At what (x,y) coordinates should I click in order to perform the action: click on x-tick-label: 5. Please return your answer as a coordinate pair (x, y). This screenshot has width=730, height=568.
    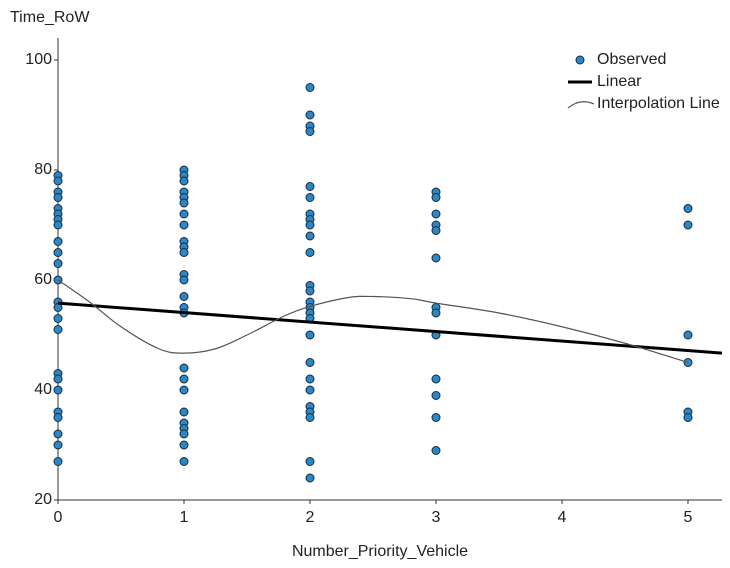
    Looking at the image, I should click on (688, 517).